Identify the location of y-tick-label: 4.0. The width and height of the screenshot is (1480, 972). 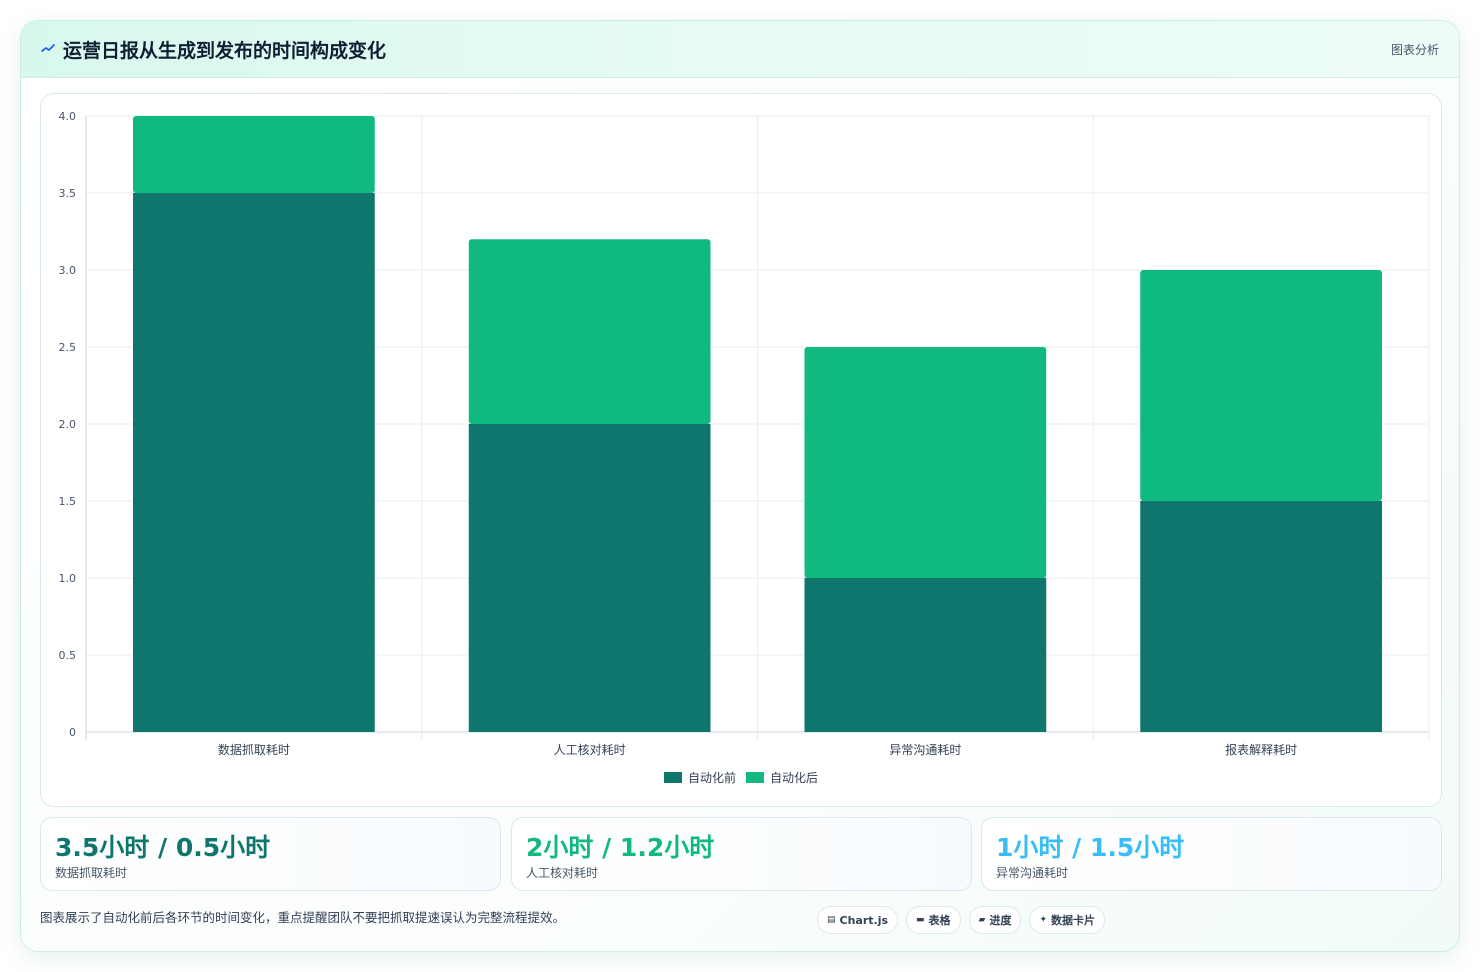
(68, 116).